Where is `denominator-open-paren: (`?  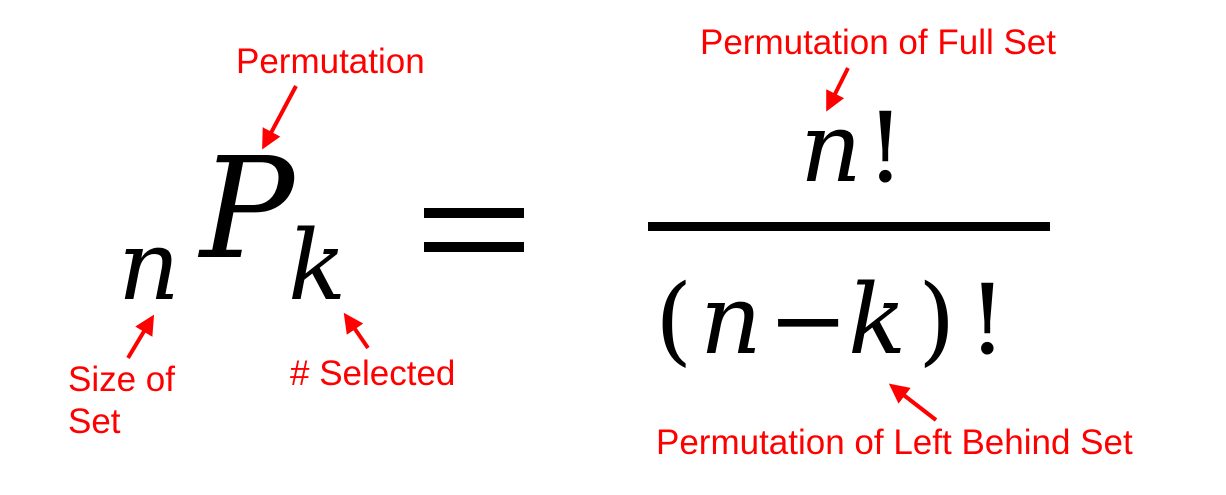
denominator-open-paren: ( is located at coordinates (674, 320).